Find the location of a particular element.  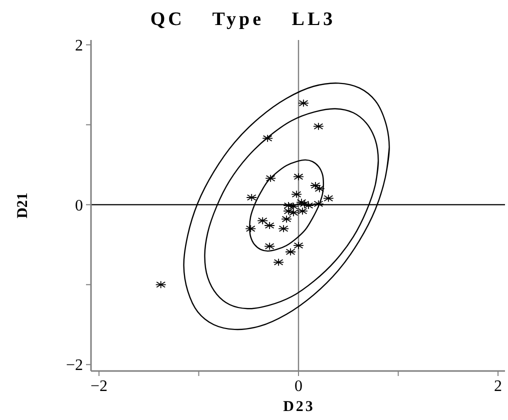

chart-title: QC Type LL3 is located at coordinates (243, 19).